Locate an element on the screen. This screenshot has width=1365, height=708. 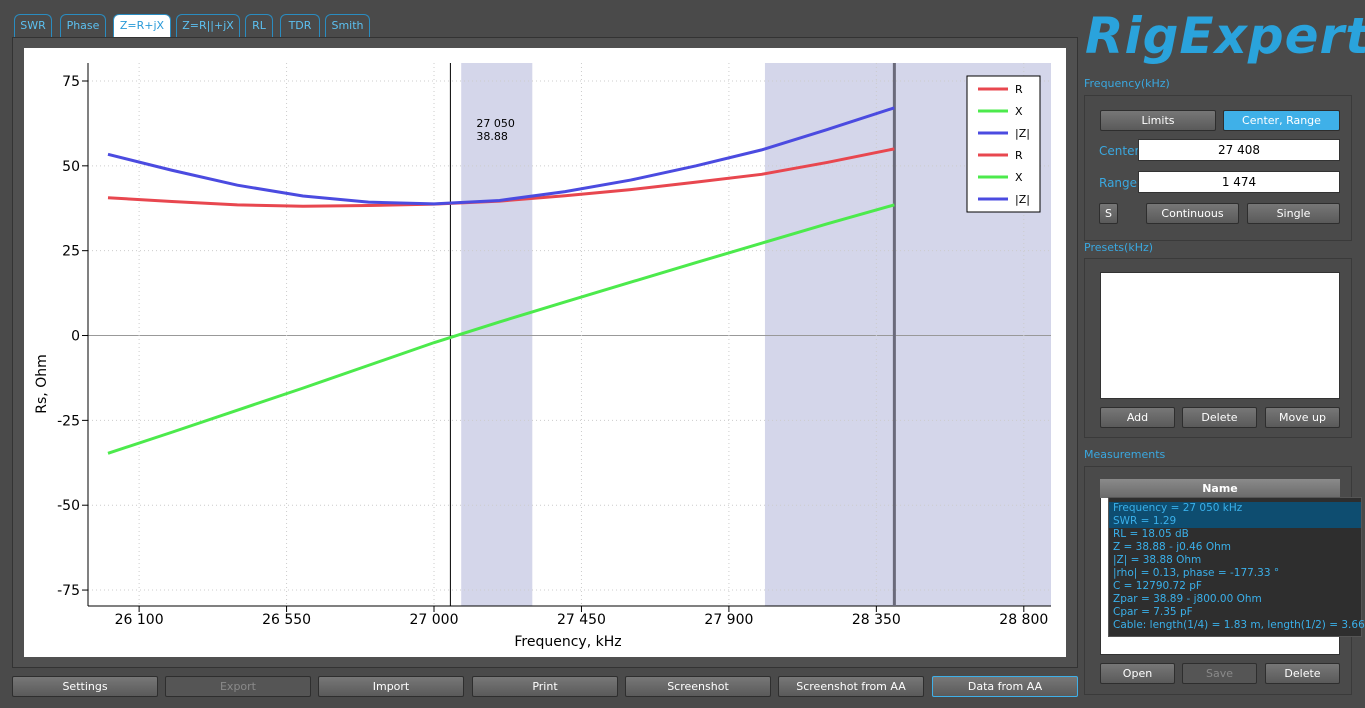
button: Screenshot from AA is located at coordinates (851, 686).